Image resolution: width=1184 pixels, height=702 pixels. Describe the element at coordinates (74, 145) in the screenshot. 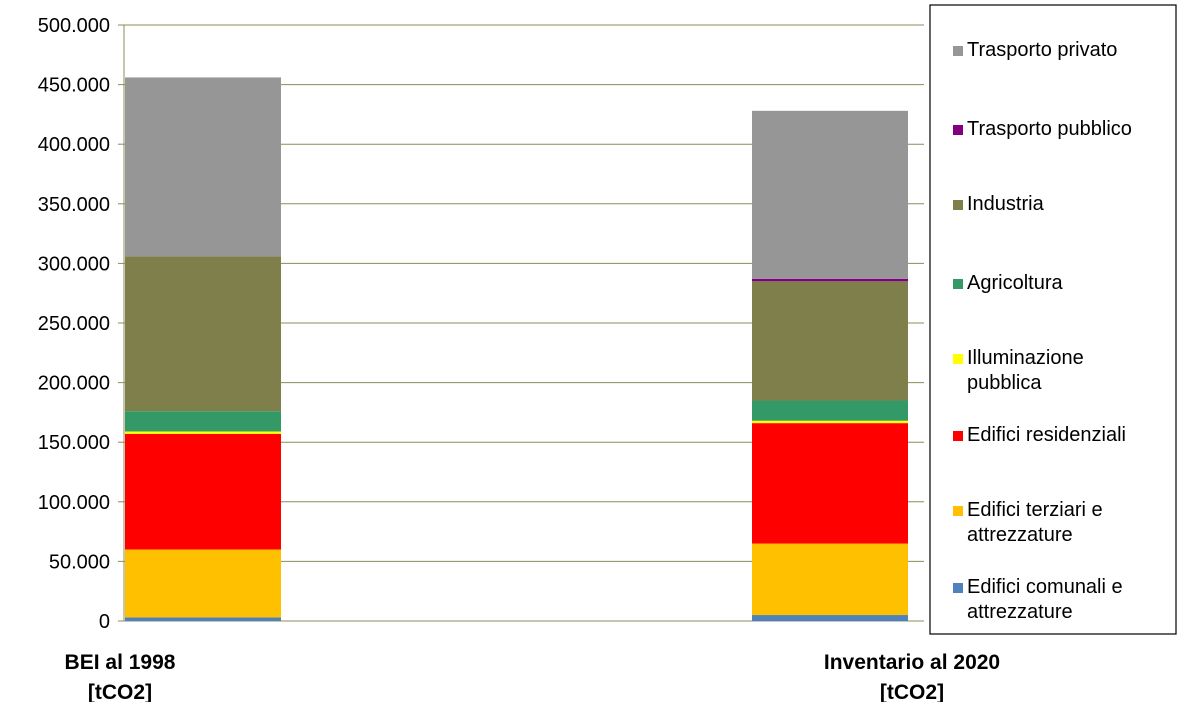

I see `y-tick-label: 400.000` at that location.